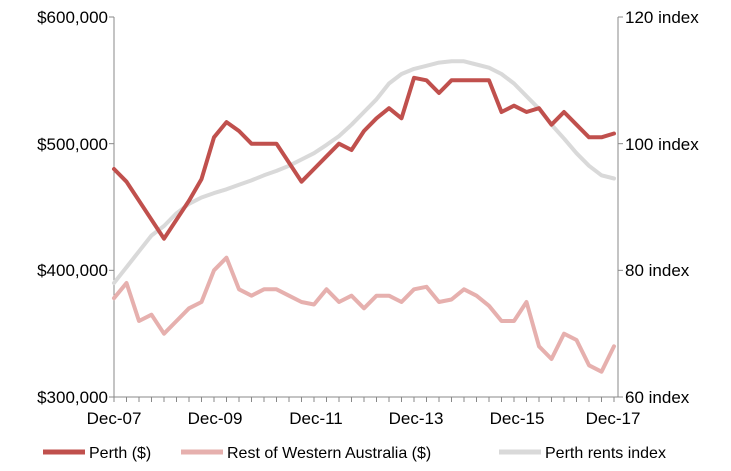 Image resolution: width=731 pixels, height=471 pixels. What do you see at coordinates (72, 207) in the screenshot?
I see `y-left-tick-labels: $600,000 $500,000 $400,000 $300,000` at bounding box center [72, 207].